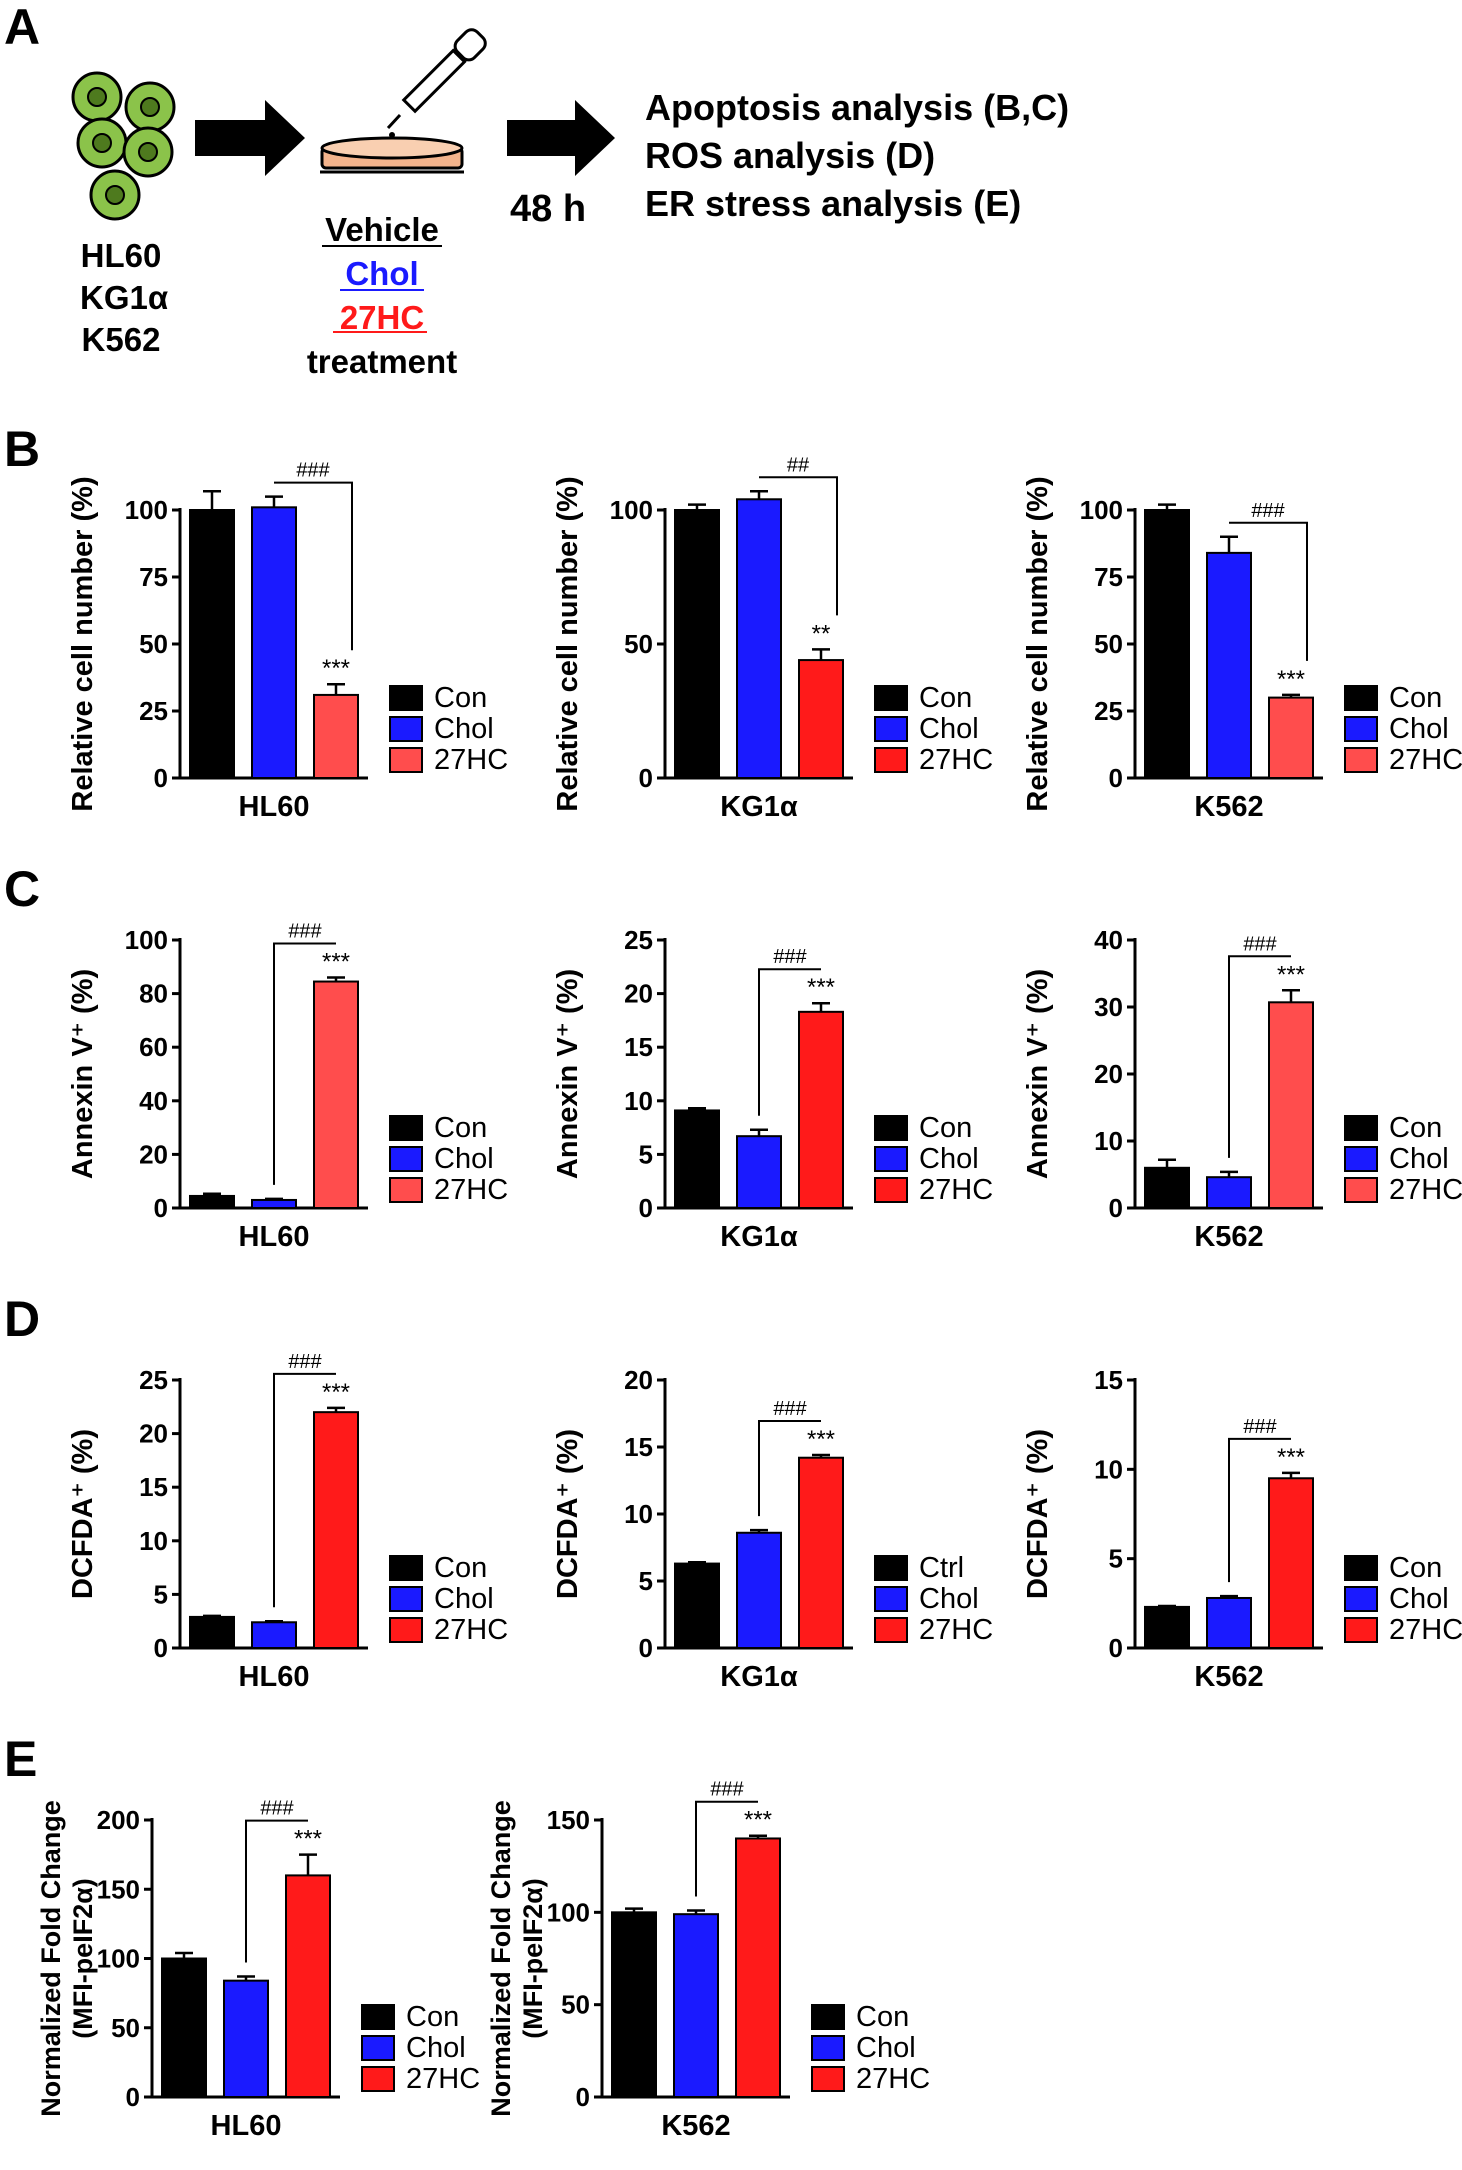 The width and height of the screenshot is (1462, 2170). What do you see at coordinates (1108, 940) in the screenshot?
I see `y-tick-label: 40` at bounding box center [1108, 940].